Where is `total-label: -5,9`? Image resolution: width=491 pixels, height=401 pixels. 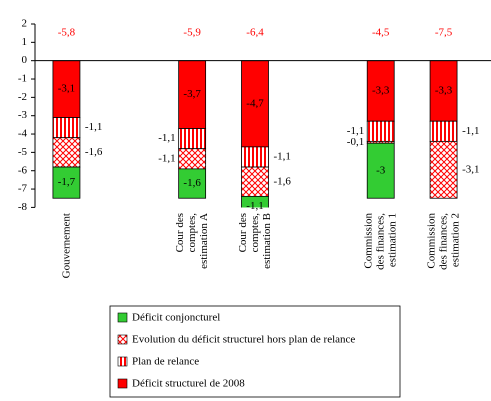
total-label: -5,9 is located at coordinates (192, 33).